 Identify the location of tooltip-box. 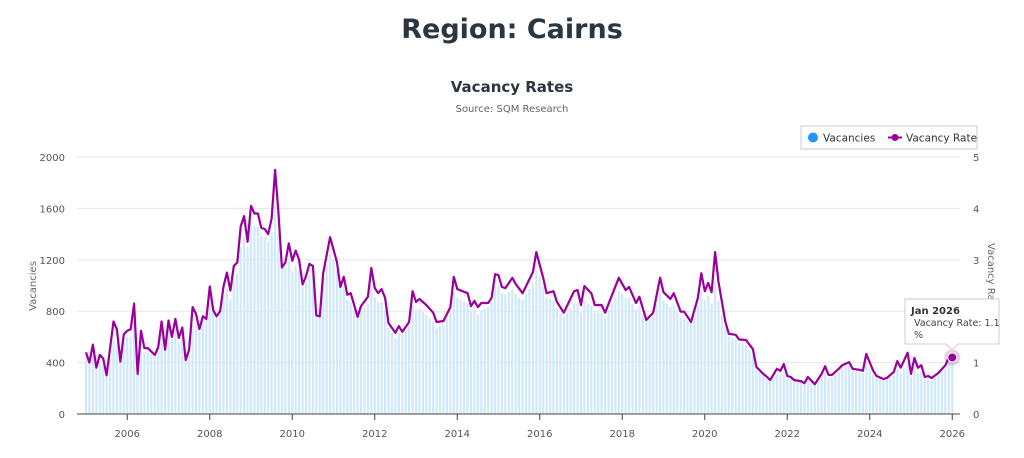
(952, 324).